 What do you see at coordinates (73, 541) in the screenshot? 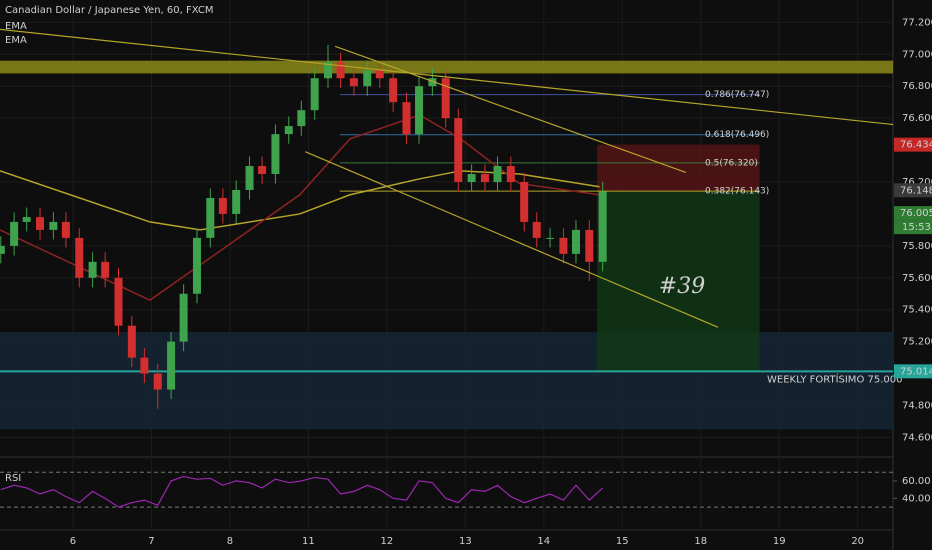
I see `x-tick-label: 6` at bounding box center [73, 541].